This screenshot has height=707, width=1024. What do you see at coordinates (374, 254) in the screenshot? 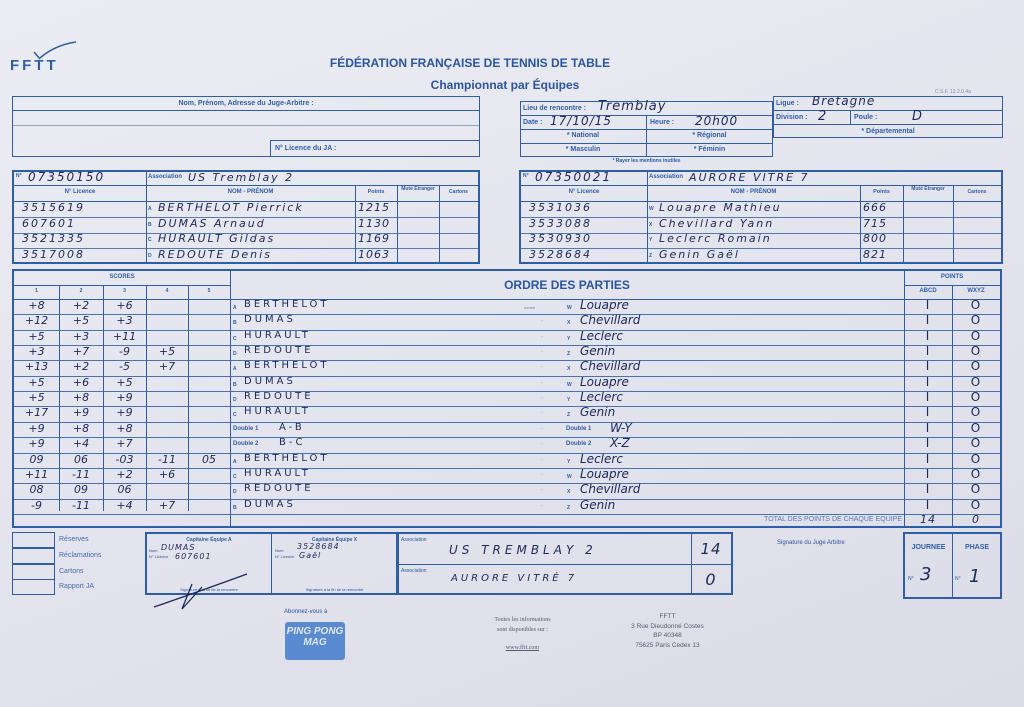
I see `player-points: 1063` at bounding box center [374, 254].